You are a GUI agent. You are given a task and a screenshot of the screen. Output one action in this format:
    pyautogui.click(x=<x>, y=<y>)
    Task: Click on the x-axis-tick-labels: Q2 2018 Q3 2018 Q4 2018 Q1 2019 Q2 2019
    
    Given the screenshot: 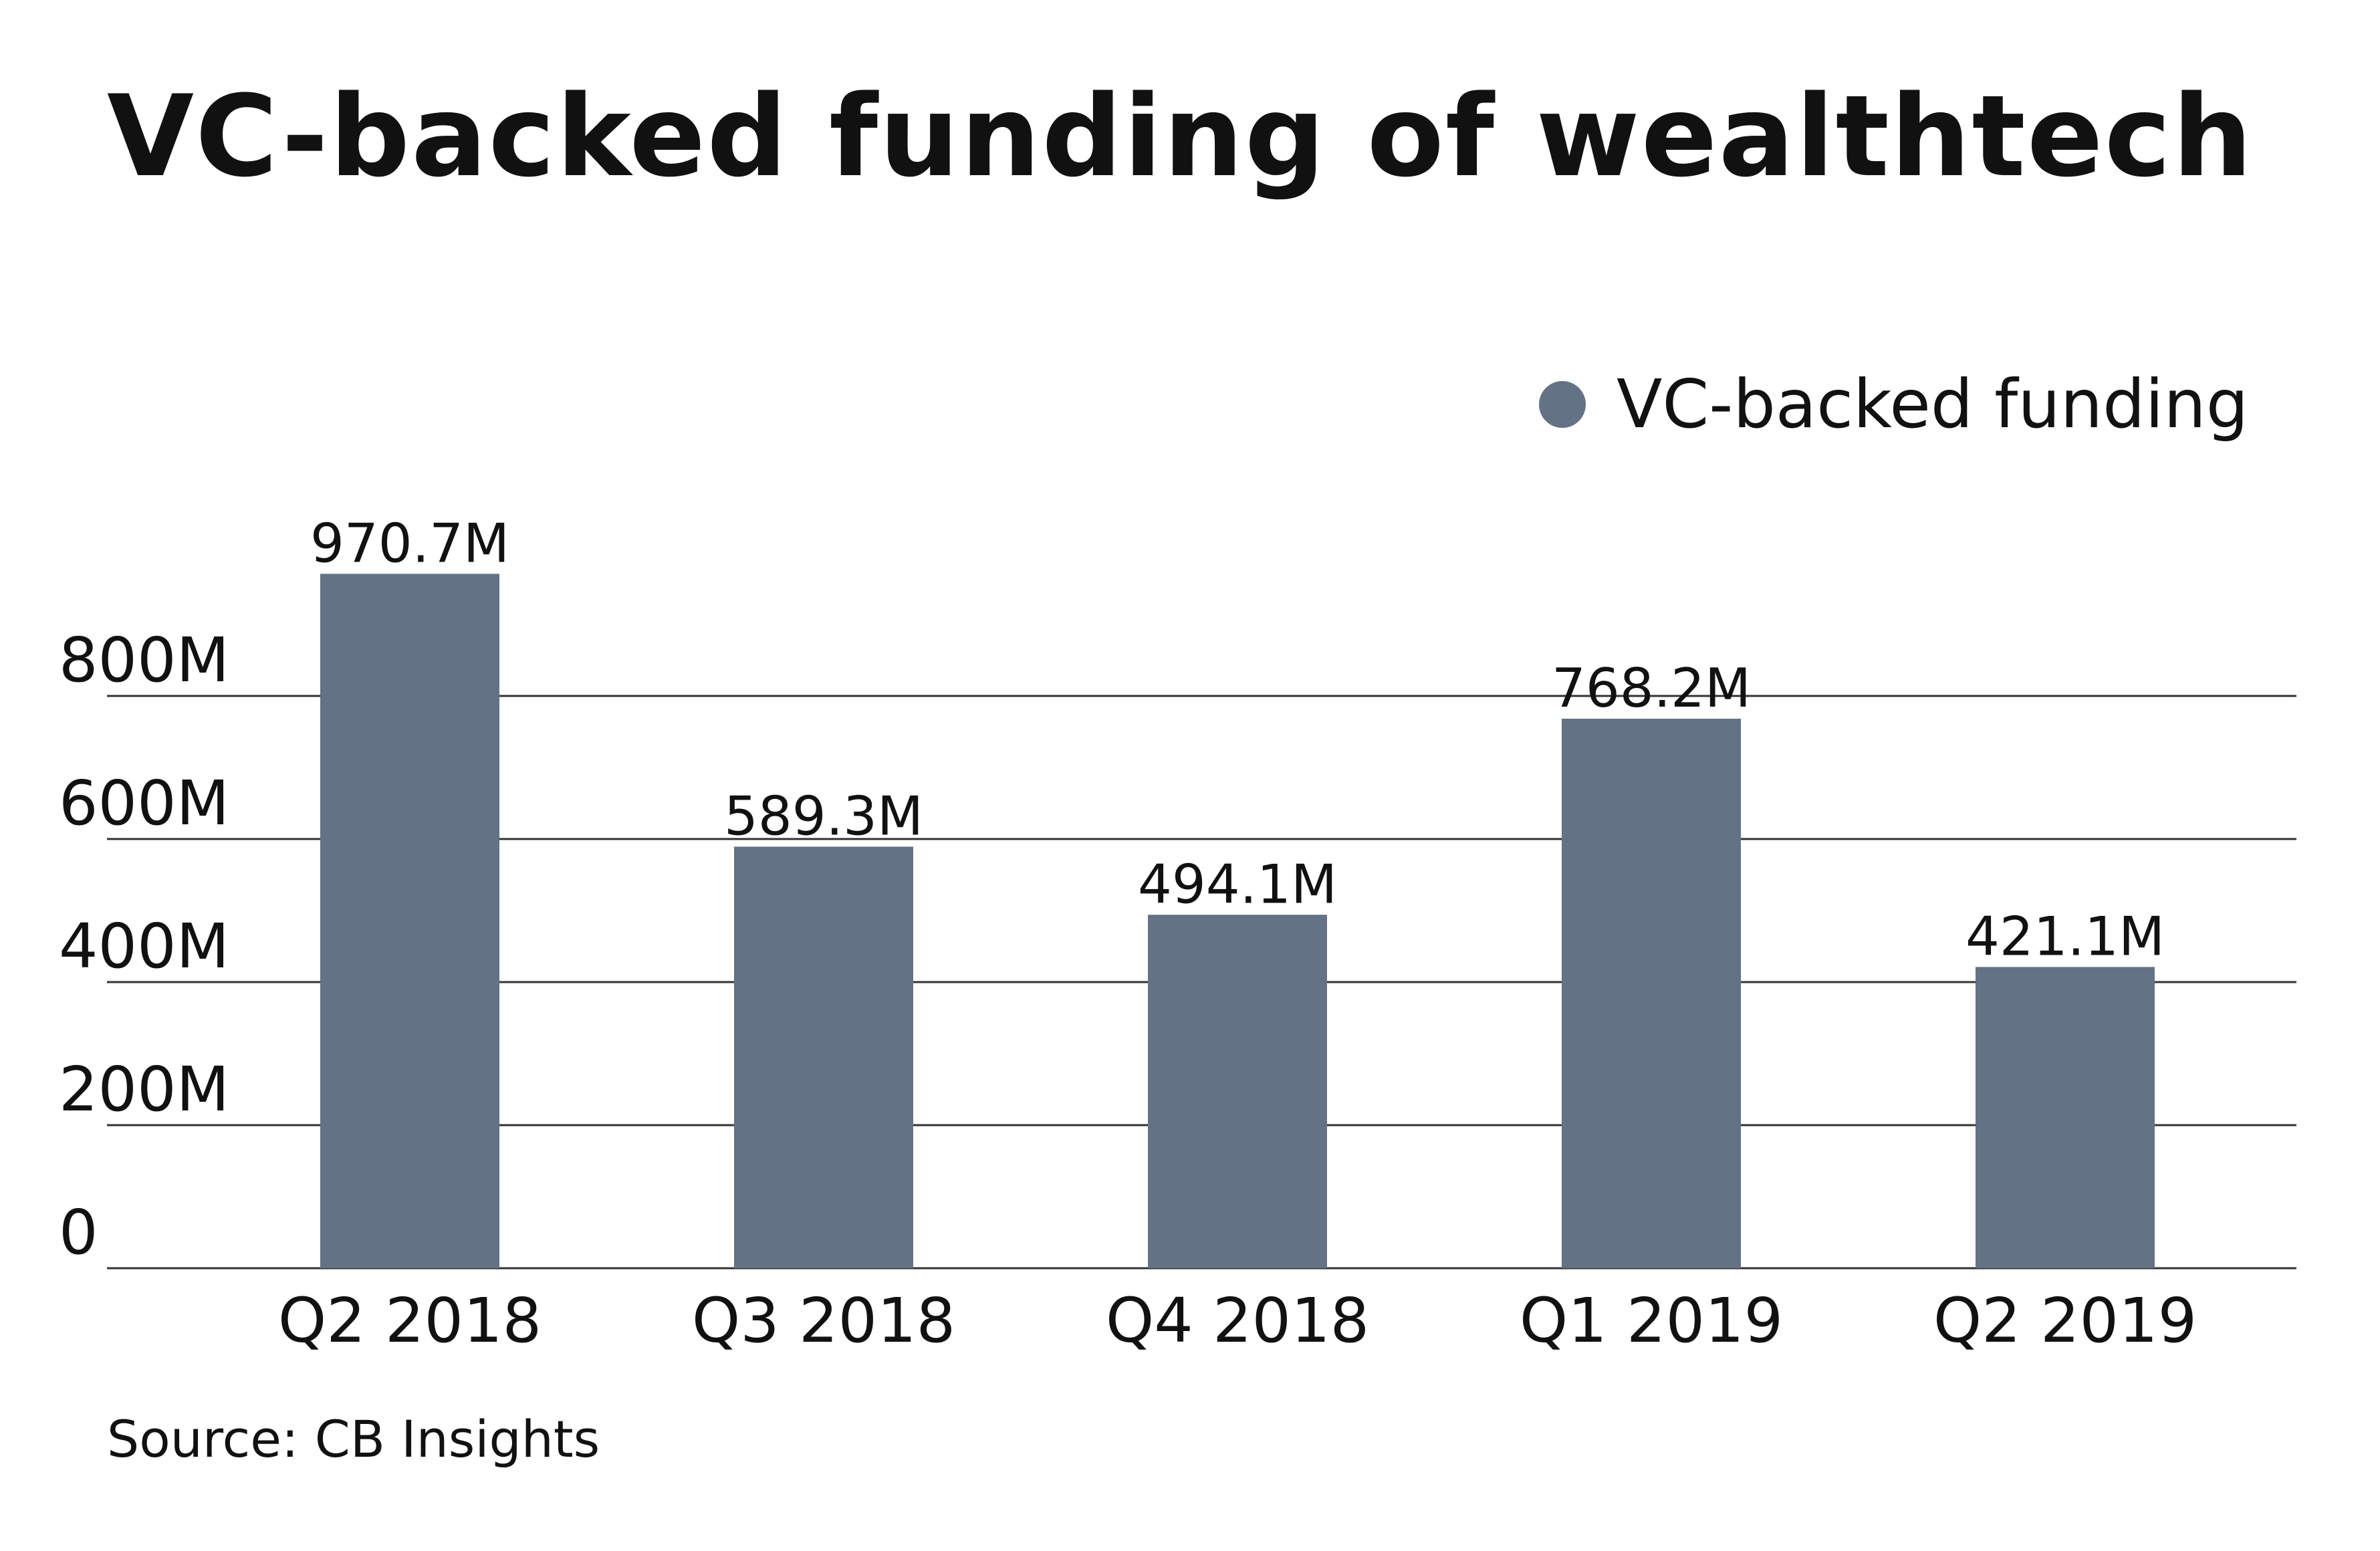 What is the action you would take?
    pyautogui.click(x=1237, y=1320)
    